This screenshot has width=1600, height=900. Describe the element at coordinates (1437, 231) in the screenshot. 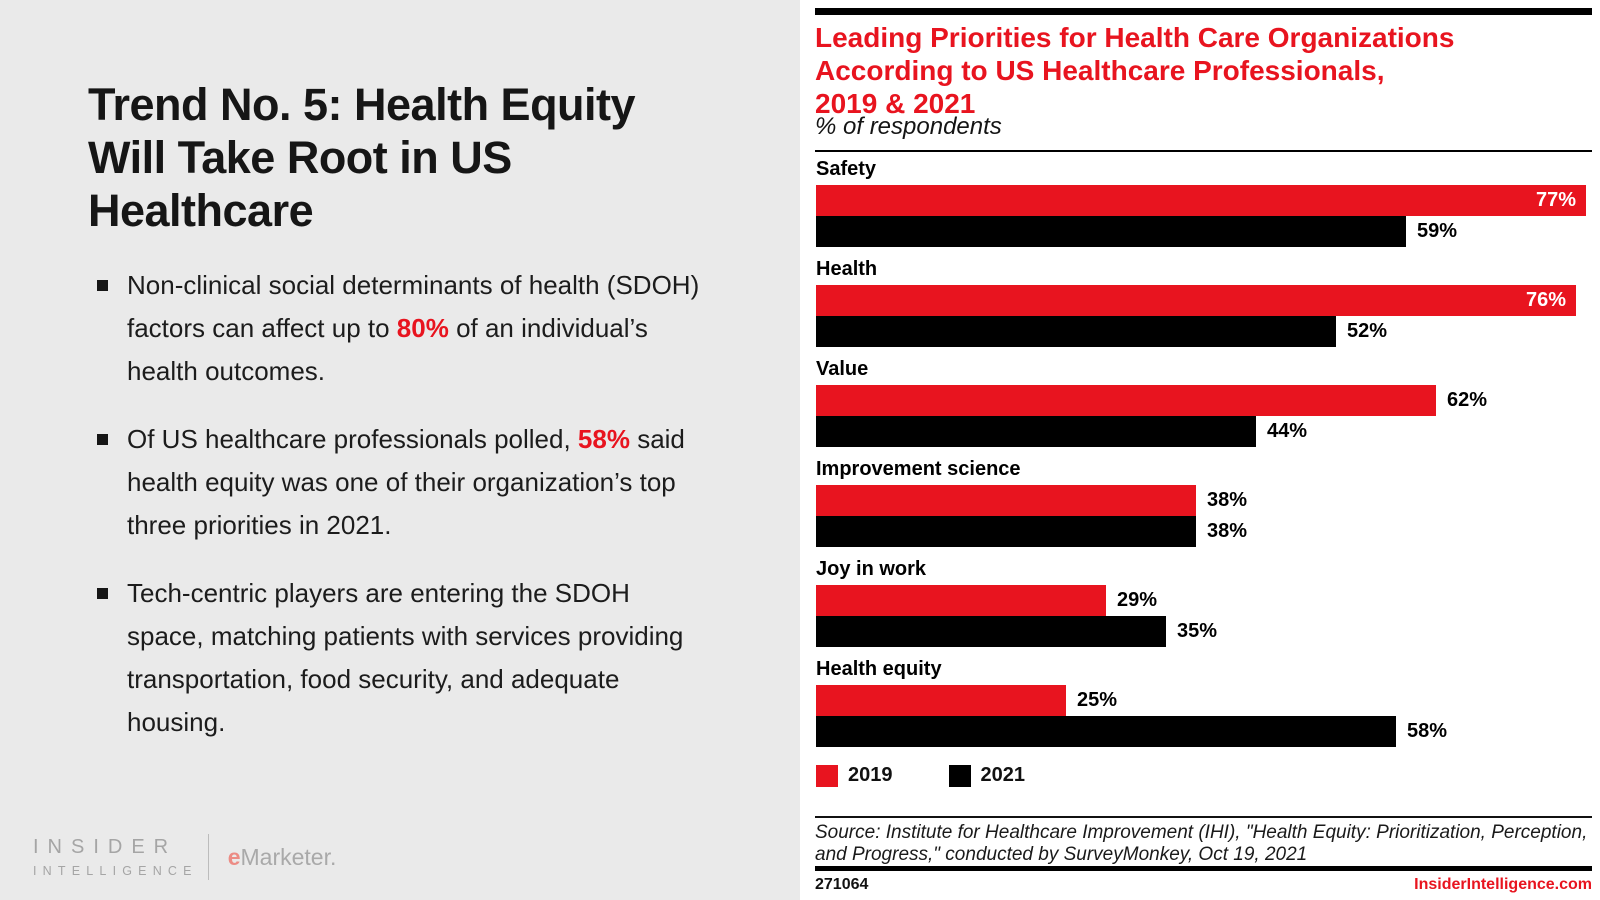

I see `bar-value-label: 59%` at that location.